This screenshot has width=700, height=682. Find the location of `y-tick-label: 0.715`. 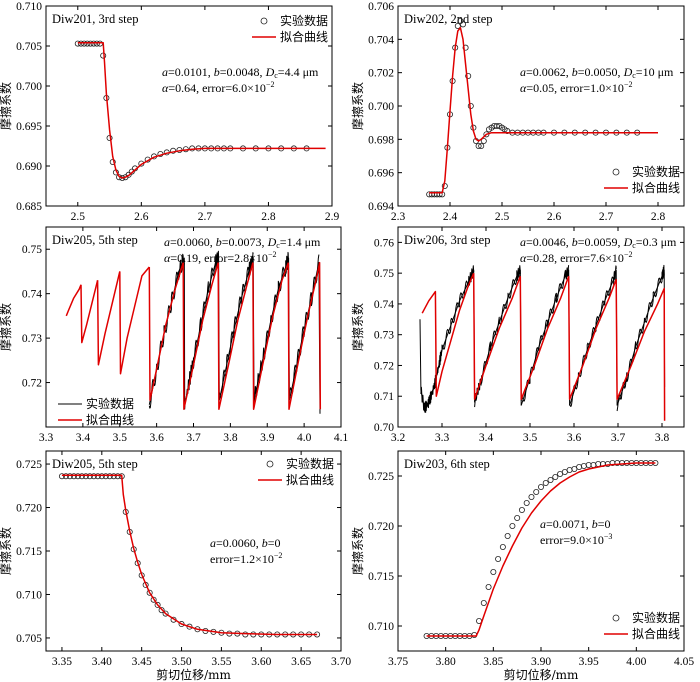

y-tick-label: 0.715 is located at coordinates (381, 577).